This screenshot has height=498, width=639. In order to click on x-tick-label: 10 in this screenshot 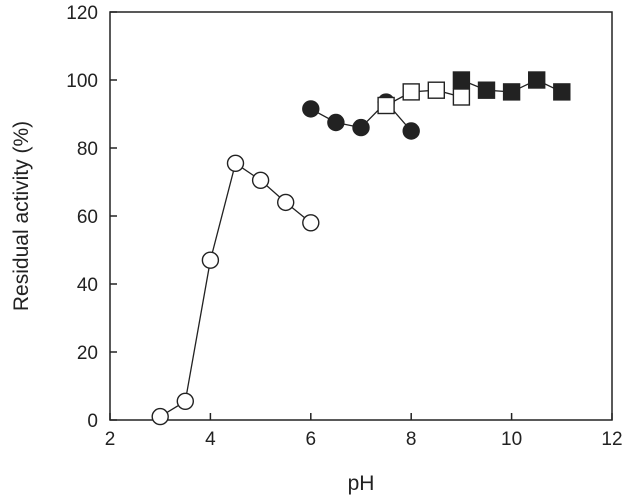, I will do `click(511, 439)`.